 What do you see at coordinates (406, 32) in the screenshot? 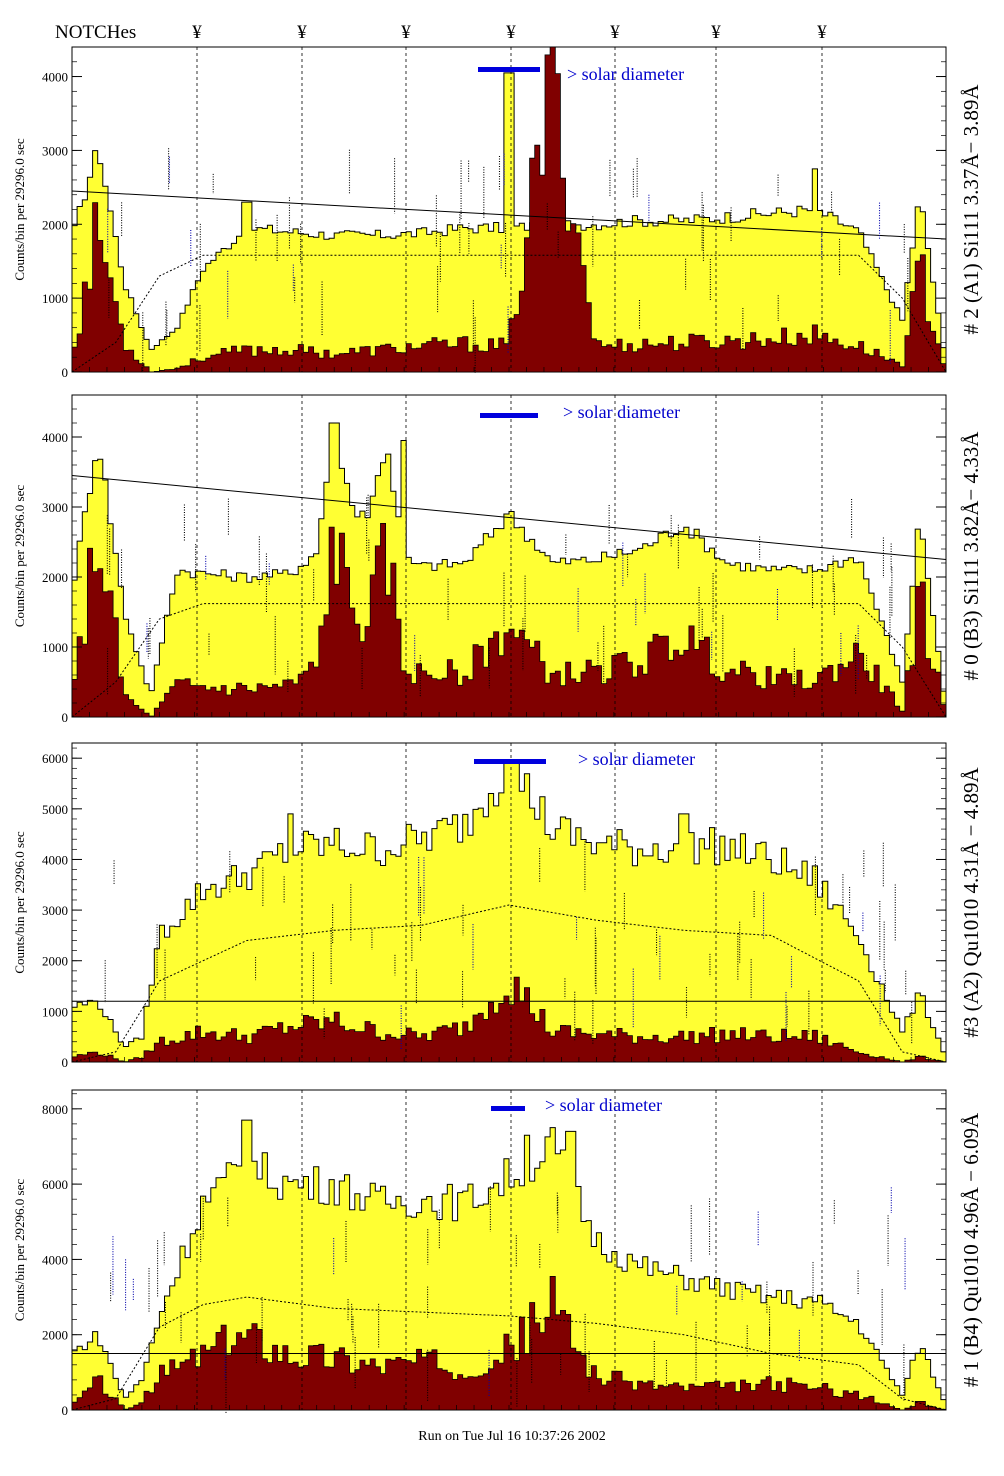
I see `notch-glyph-3: ¥` at bounding box center [406, 32].